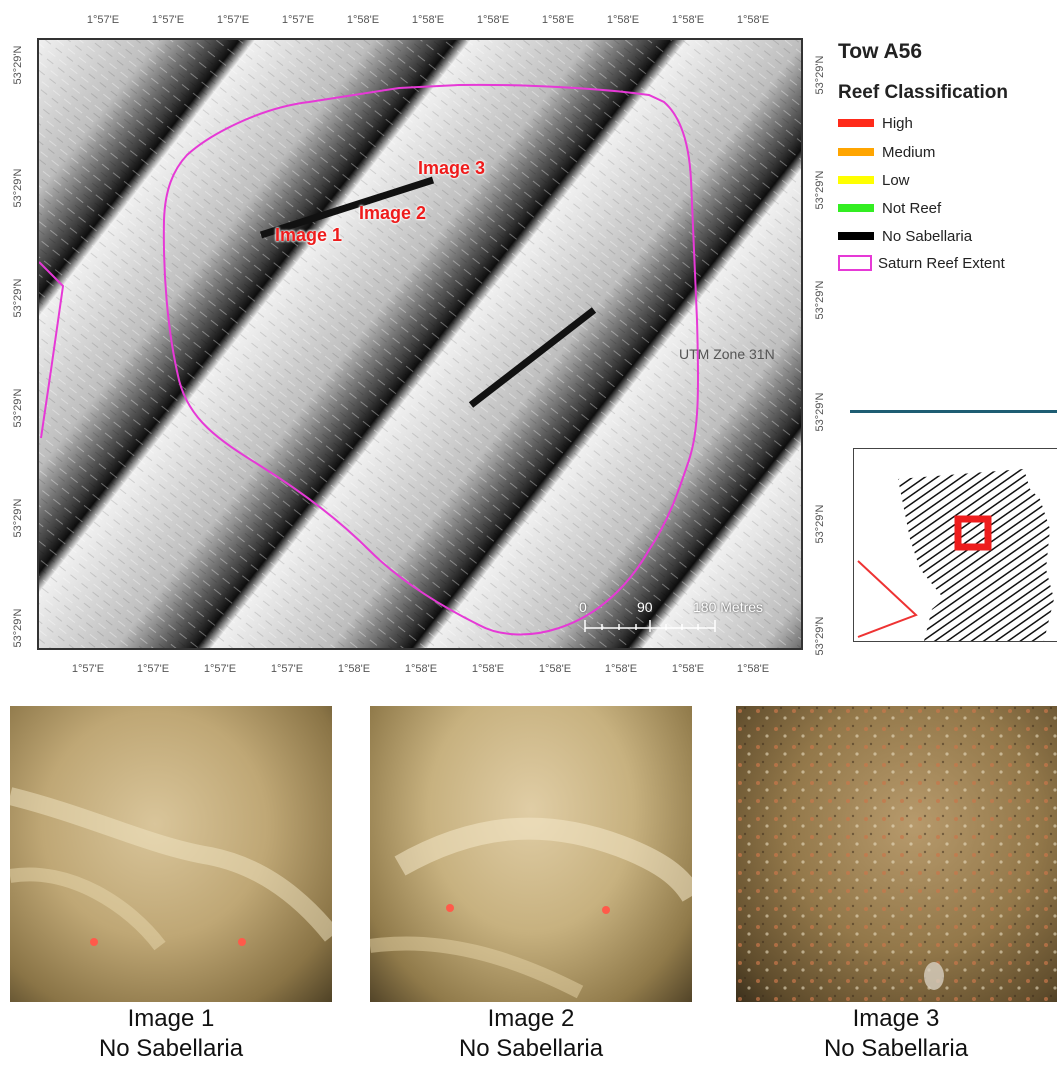 The width and height of the screenshot is (1057, 1068). I want to click on legend-label: High, so click(897, 123).